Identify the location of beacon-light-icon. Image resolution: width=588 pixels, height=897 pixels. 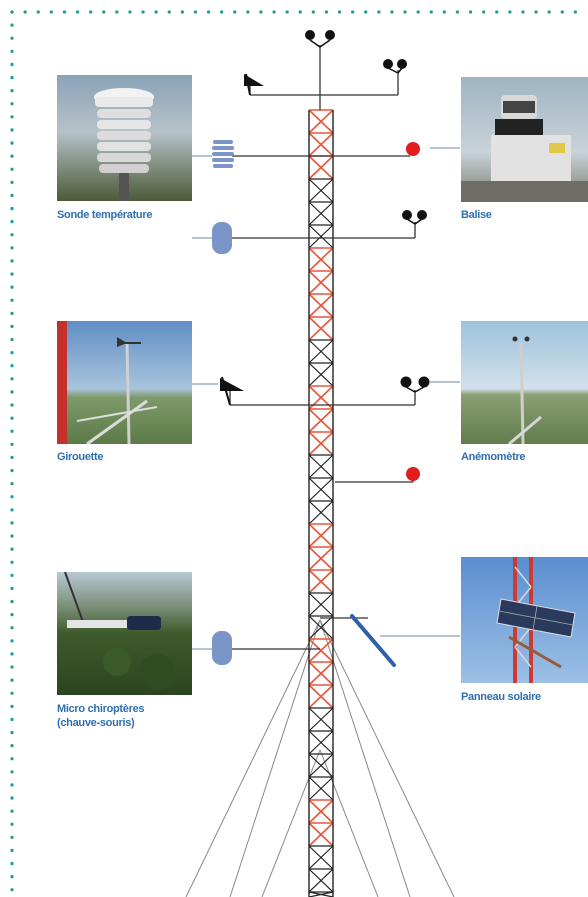
(413, 149).